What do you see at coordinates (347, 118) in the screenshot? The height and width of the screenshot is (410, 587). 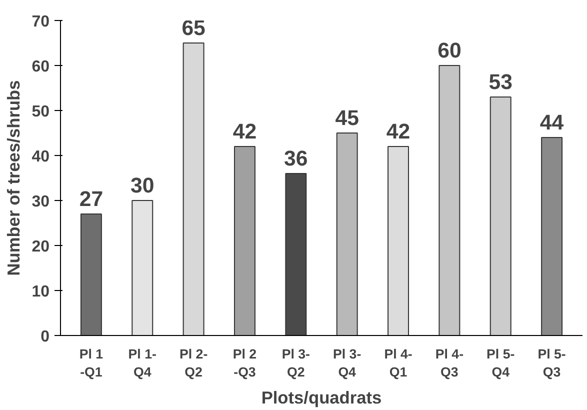 I see `data-label: 45` at bounding box center [347, 118].